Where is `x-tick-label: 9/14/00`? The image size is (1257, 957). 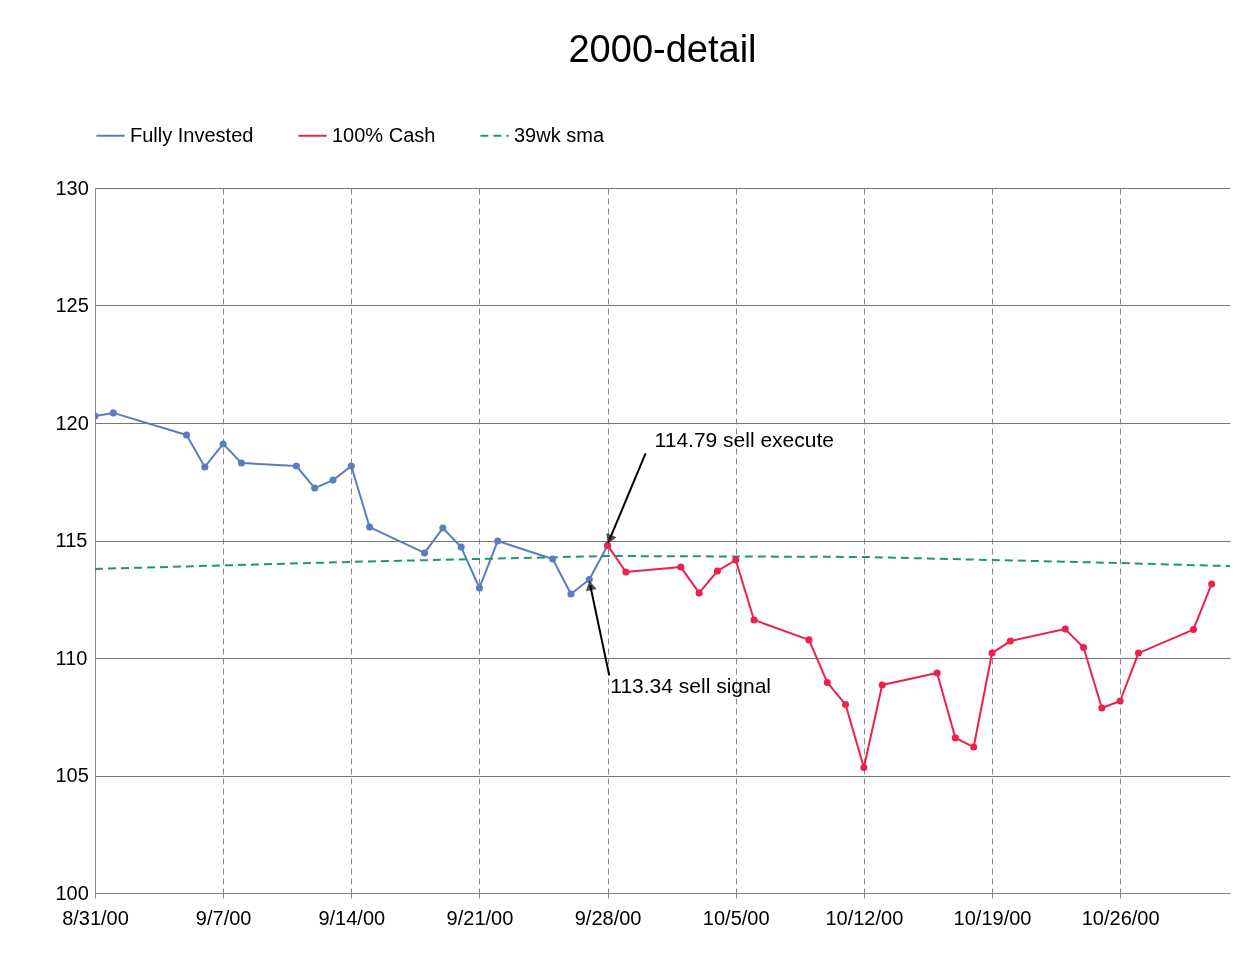
x-tick-label: 9/14/00 is located at coordinates (352, 917).